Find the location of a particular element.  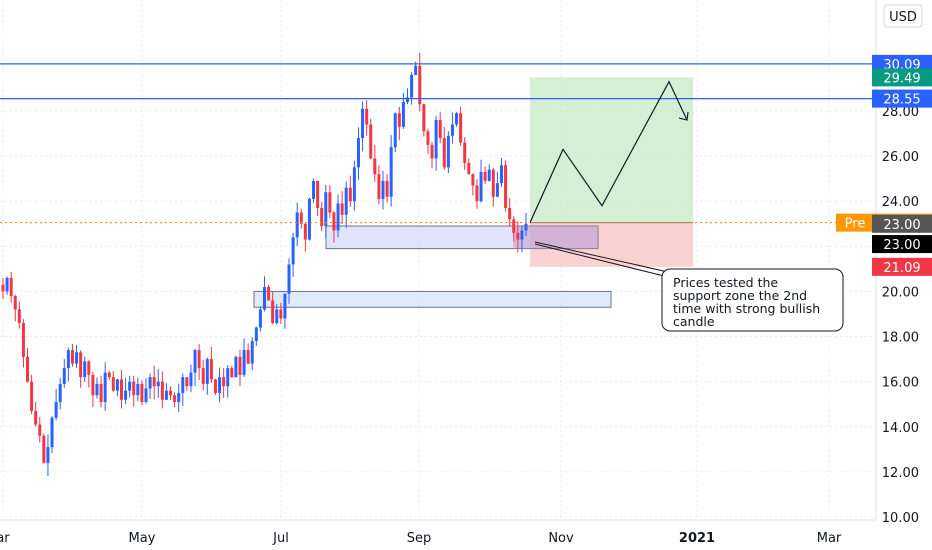

annotation-line-2: support zone the 2nd is located at coordinates (740, 295).